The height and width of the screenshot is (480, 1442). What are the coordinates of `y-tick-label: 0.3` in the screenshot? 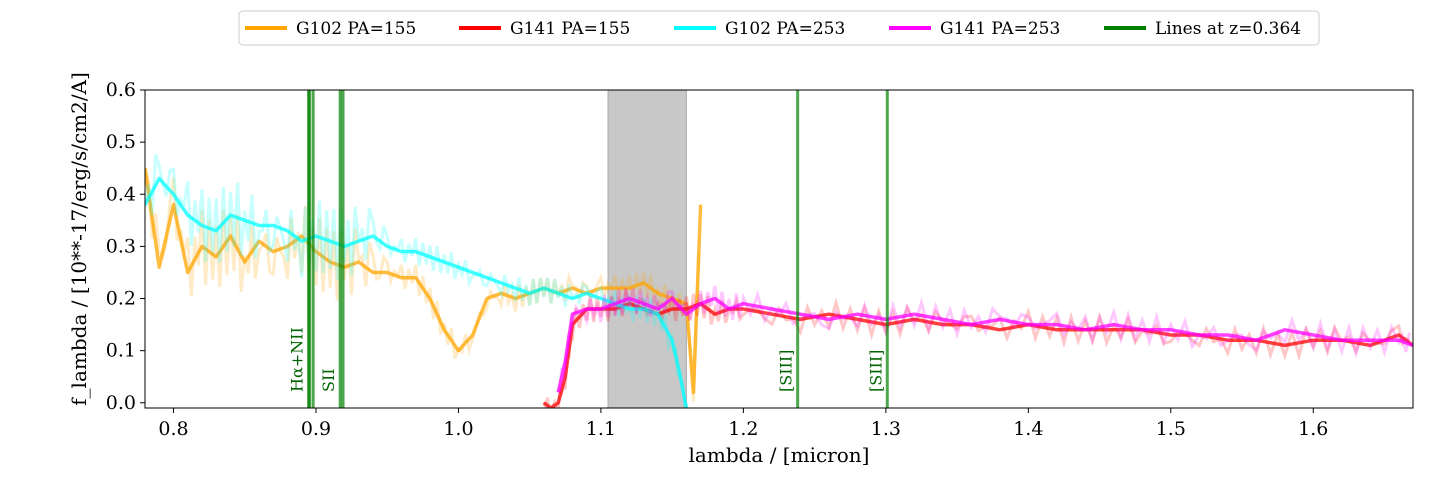 It's located at (121, 246).